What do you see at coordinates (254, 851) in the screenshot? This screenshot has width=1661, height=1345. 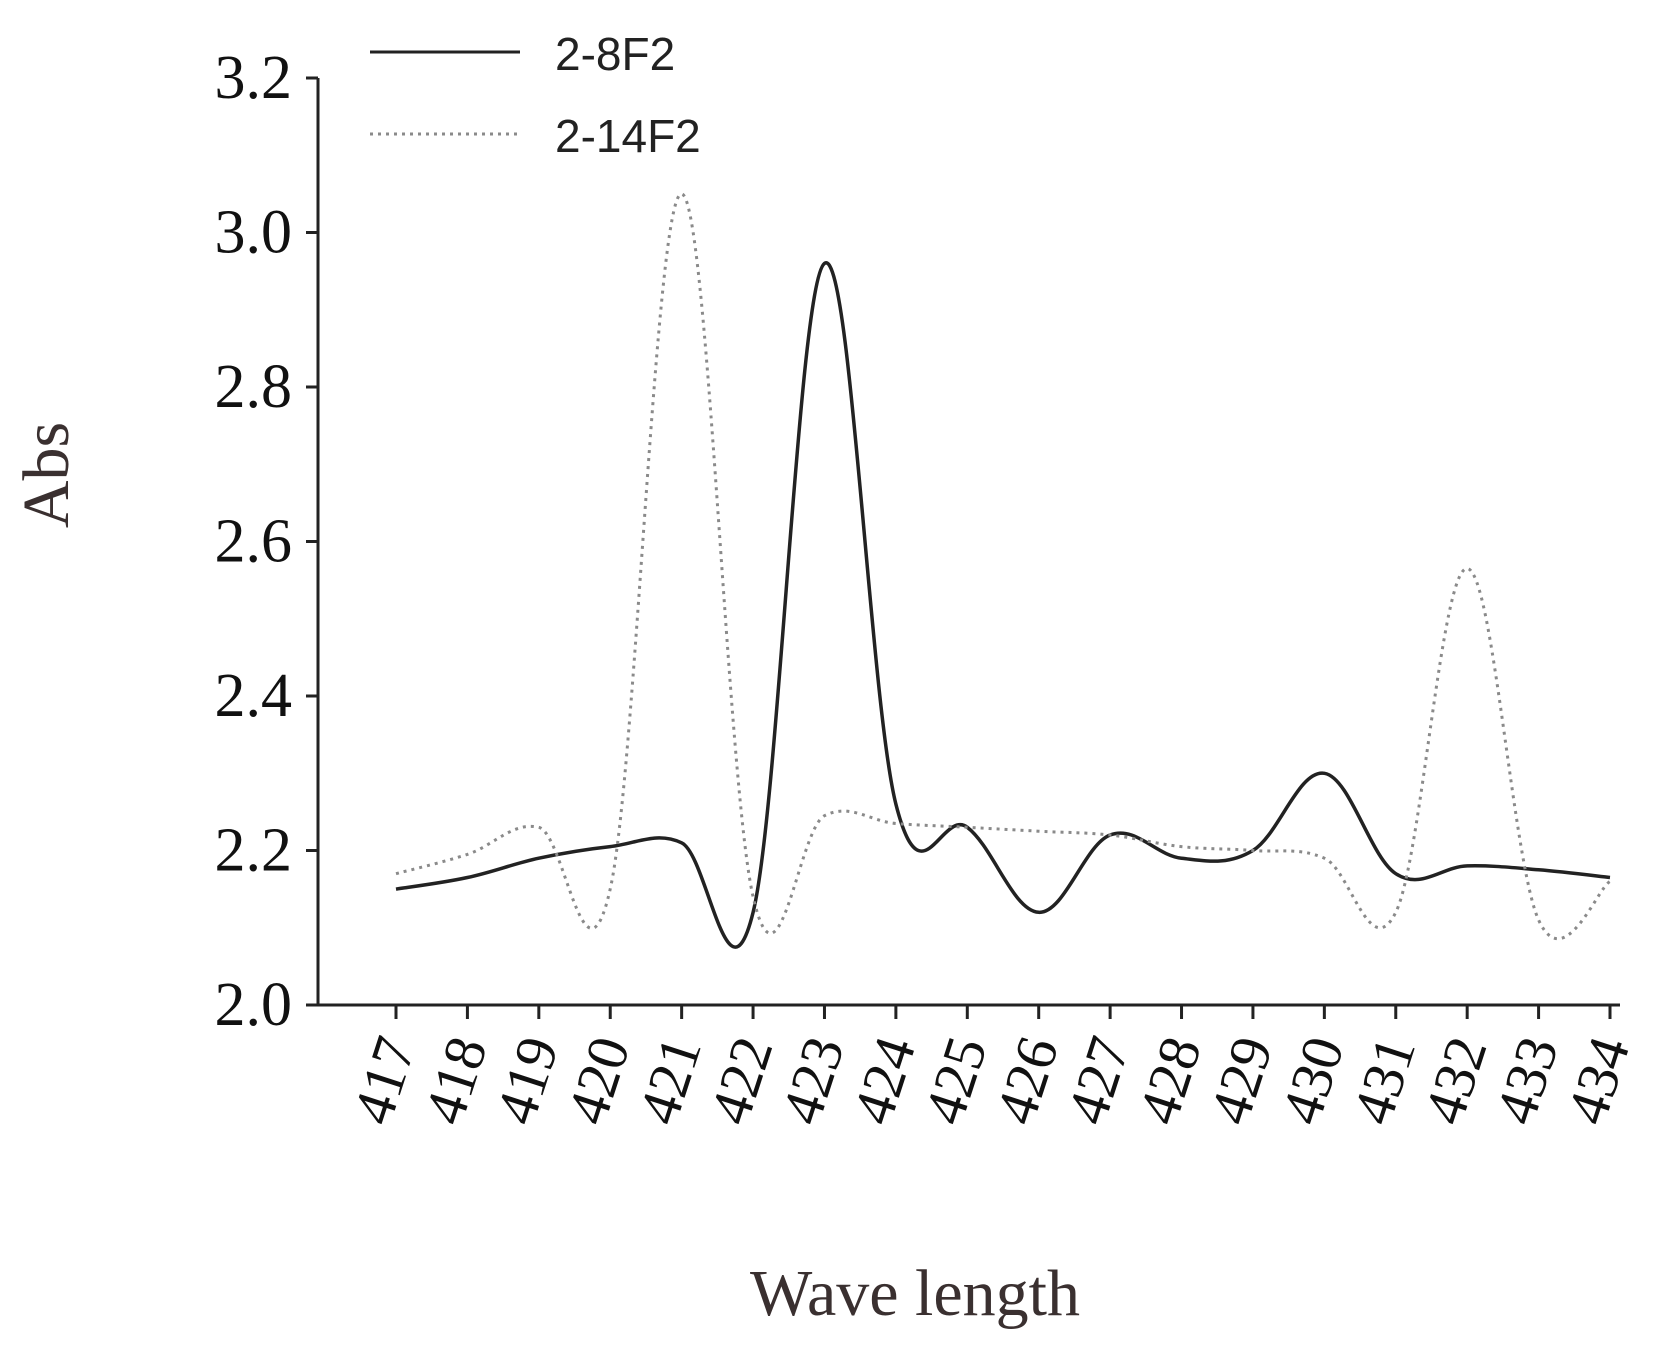 I see `y-tick-label: 2.2` at bounding box center [254, 851].